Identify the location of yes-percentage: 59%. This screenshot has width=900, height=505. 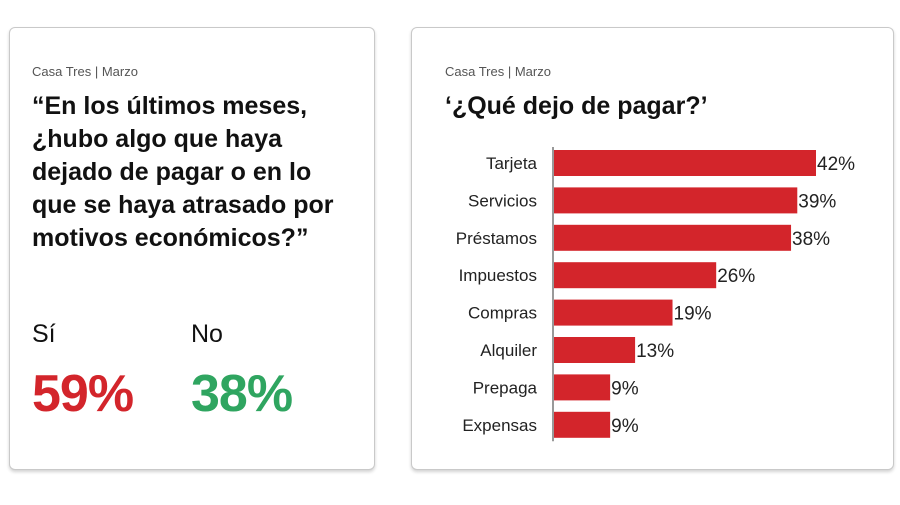
(83, 394).